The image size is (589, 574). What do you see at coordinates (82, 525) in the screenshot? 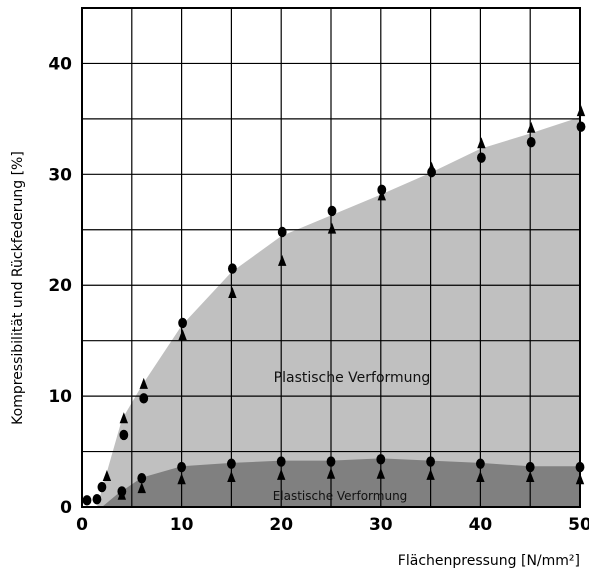
I see `x-tick-label: 0` at bounding box center [82, 525].